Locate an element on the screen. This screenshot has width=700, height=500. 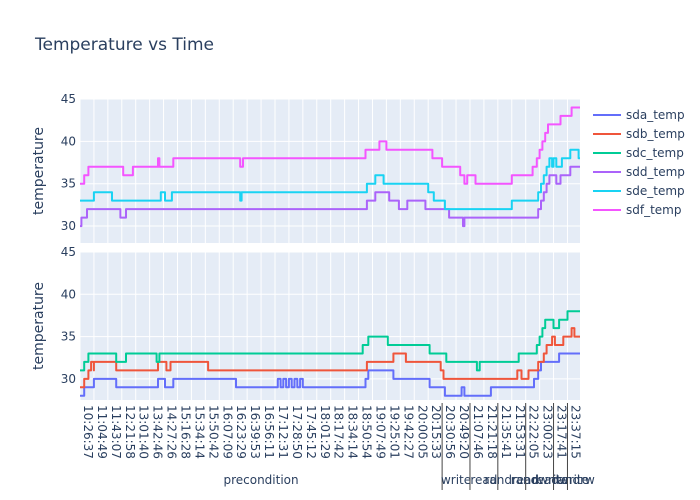
legend-label: sdd_temp is located at coordinates (655, 172).